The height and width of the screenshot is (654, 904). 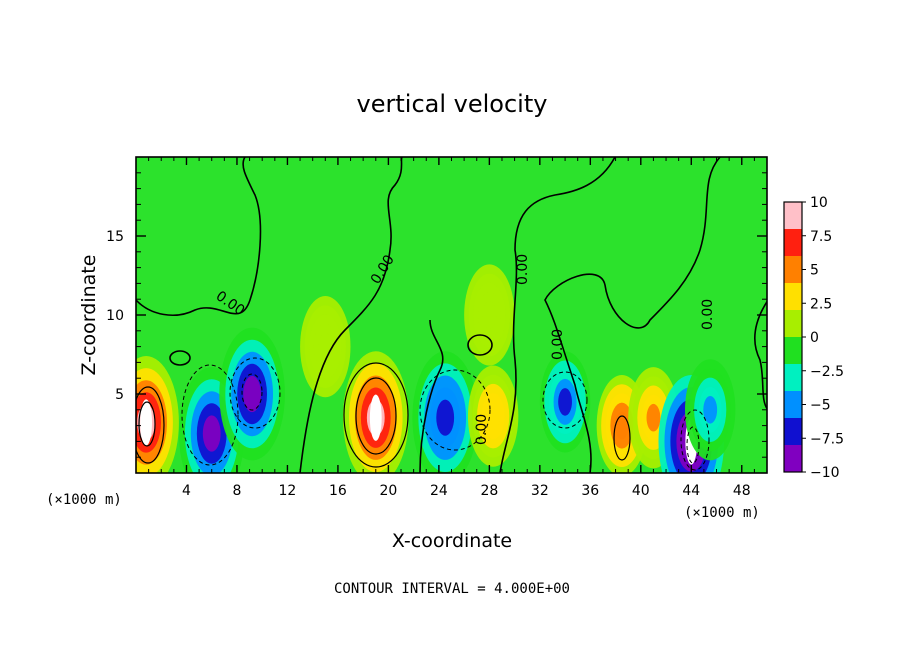 What do you see at coordinates (489, 491) in the screenshot?
I see `x-tick-label: 28` at bounding box center [489, 491].